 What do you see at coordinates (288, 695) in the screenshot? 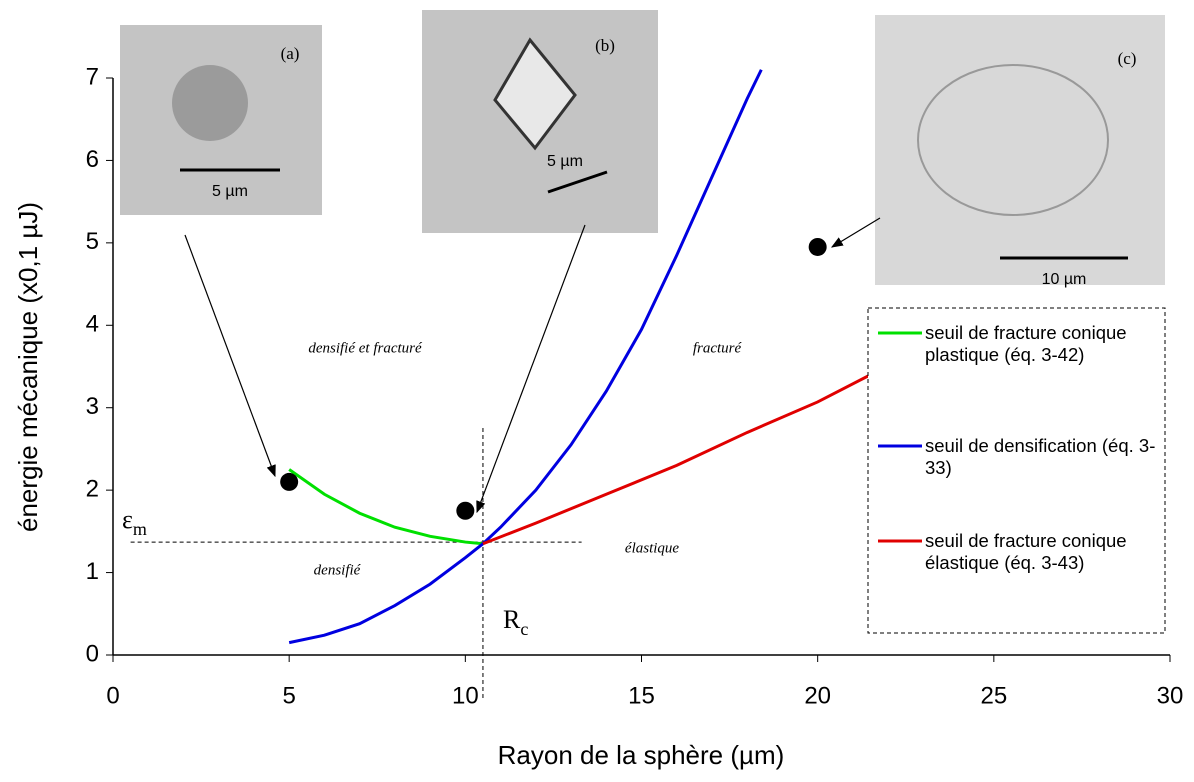
I see `x-tick-label: 5` at bounding box center [288, 695].